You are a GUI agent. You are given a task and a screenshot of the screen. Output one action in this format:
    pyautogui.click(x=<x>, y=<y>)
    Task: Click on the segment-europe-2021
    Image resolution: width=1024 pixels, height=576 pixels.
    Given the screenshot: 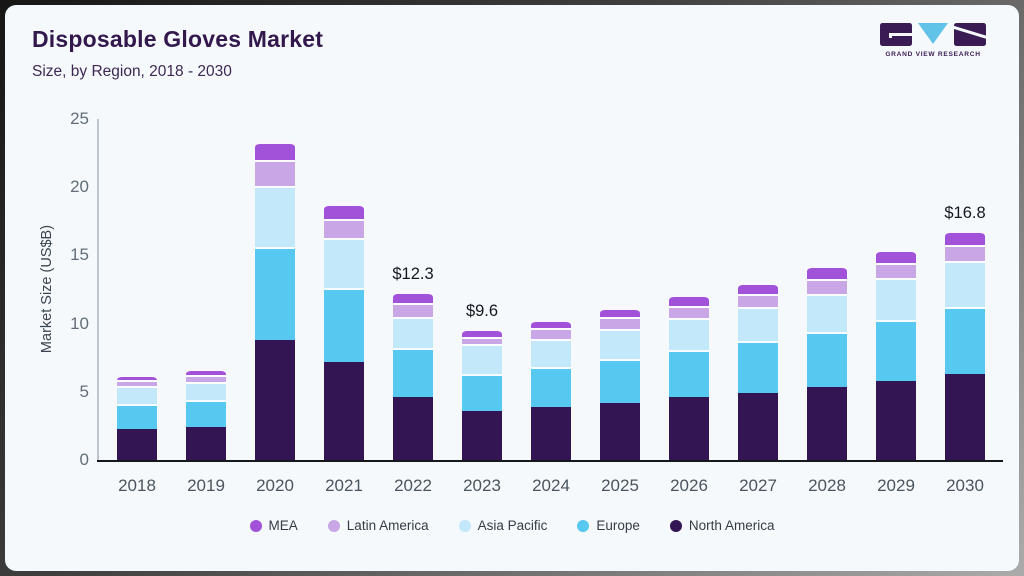 What is the action you would take?
    pyautogui.click(x=344, y=325)
    